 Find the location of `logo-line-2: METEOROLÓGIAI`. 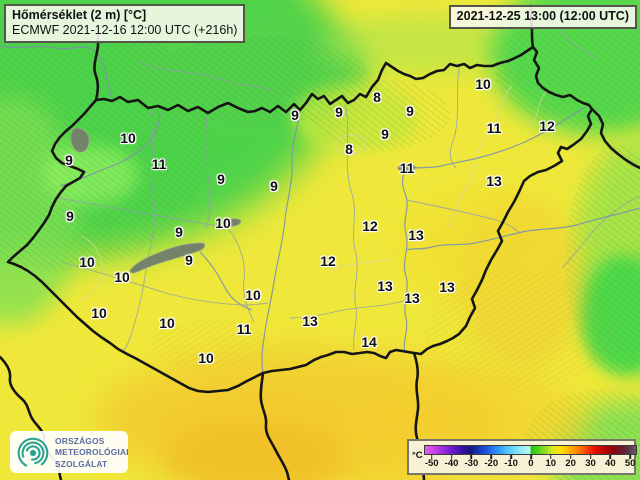

logo-line-2: METEOROLÓGIAI is located at coordinates (92, 452).